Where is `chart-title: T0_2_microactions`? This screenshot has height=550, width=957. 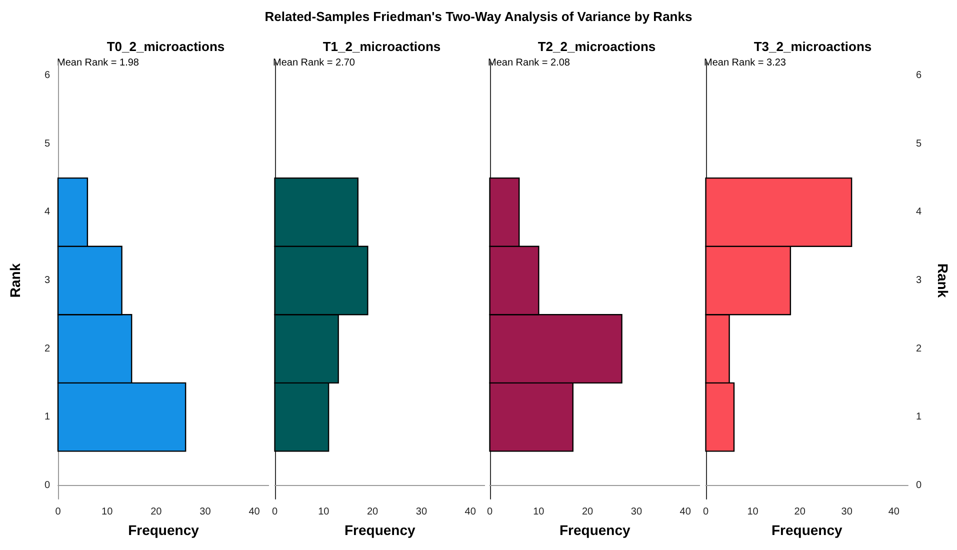
chart-title: T0_2_microactions is located at coordinates (165, 46).